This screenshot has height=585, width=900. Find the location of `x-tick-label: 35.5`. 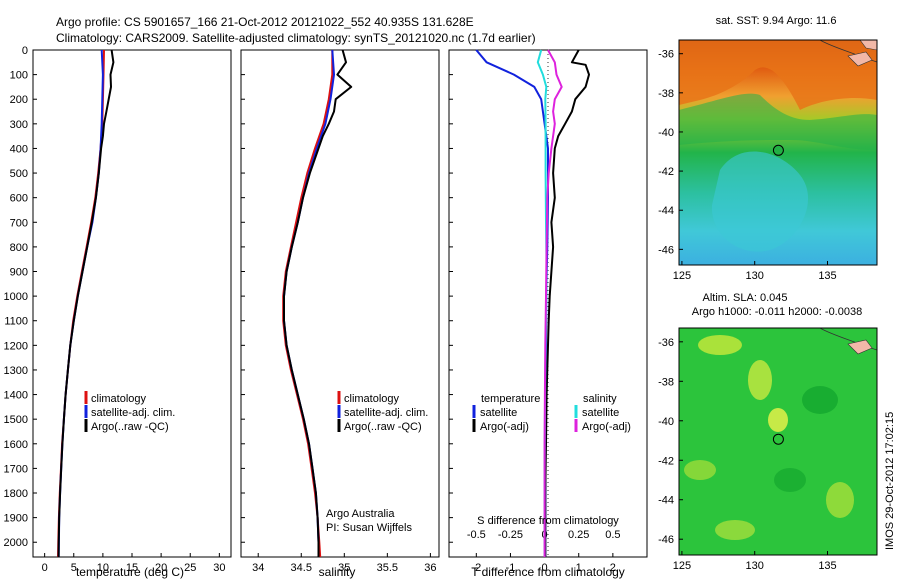

x-tick-label: 35.5 is located at coordinates (387, 568).